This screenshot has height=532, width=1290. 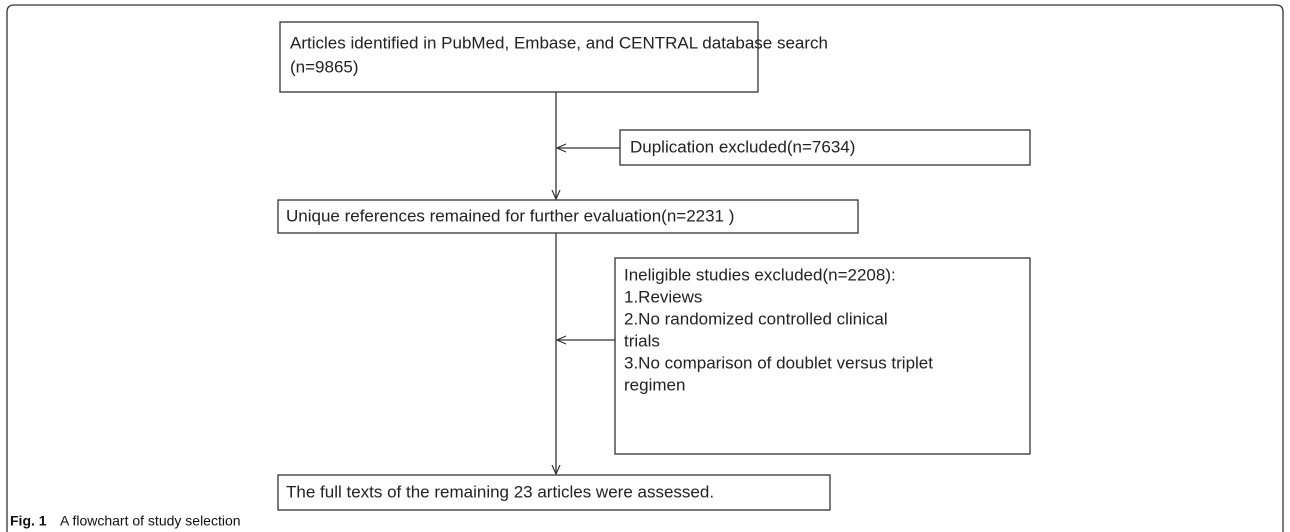 I want to click on node-text: trials, so click(x=642, y=340).